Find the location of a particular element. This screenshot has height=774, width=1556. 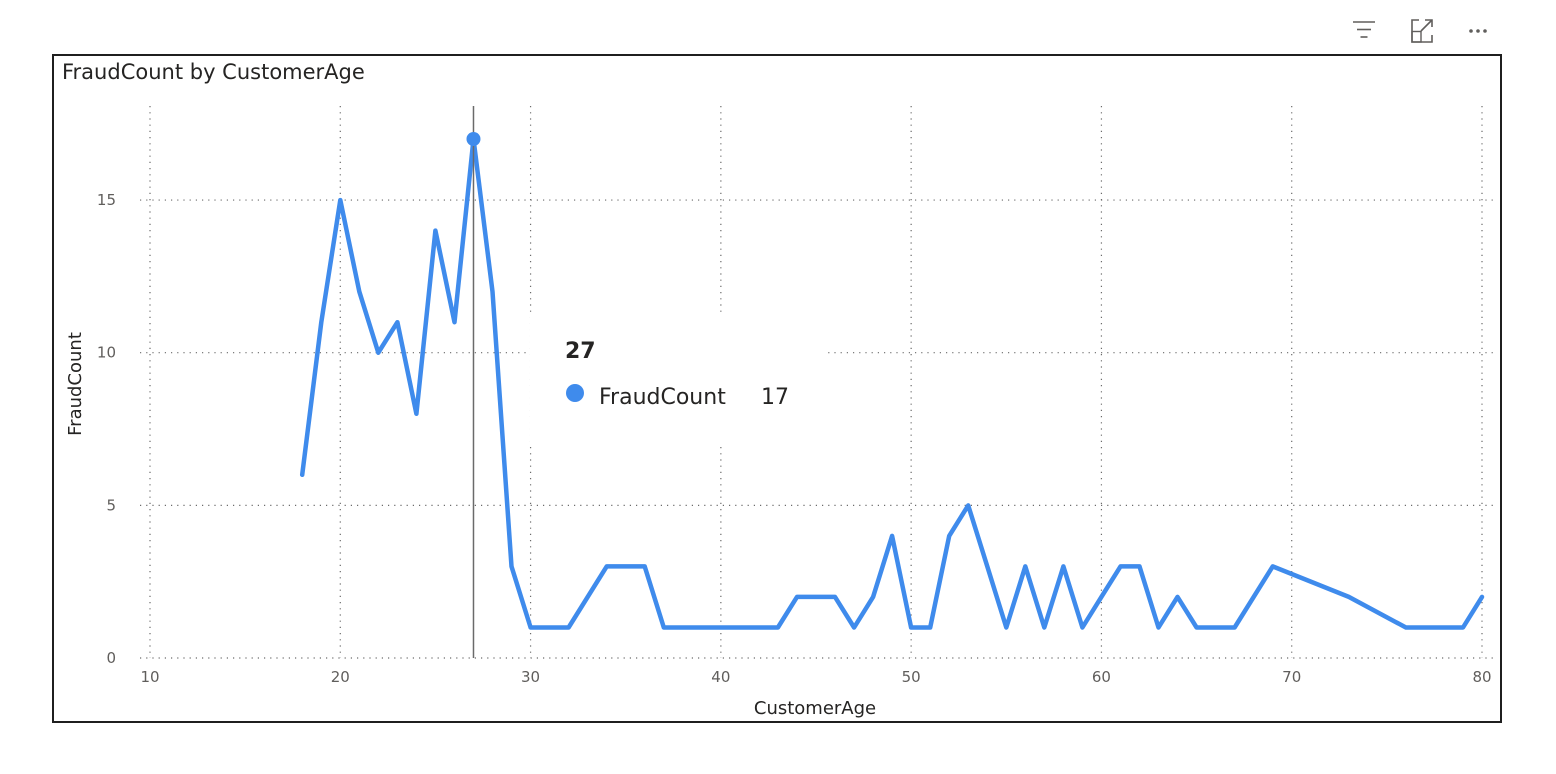

more-options-icon is located at coordinates (1478, 31).